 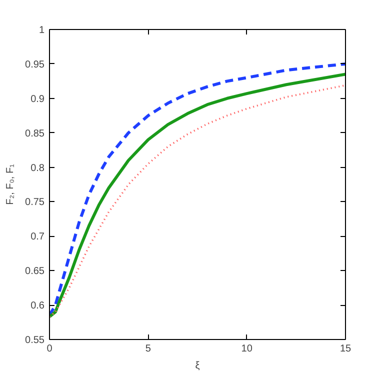 I want to click on y-tick-label: 0.8, so click(x=37, y=168).